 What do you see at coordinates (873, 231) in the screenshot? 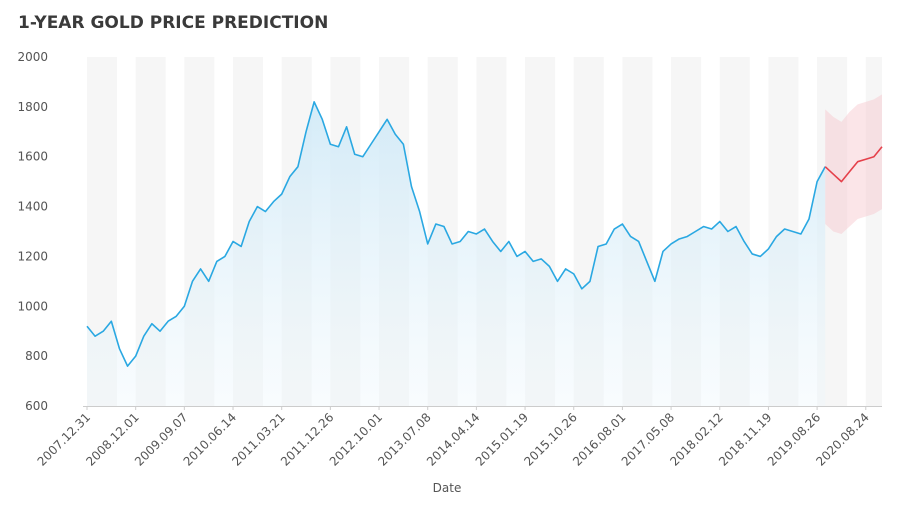
I see `background-band` at bounding box center [873, 231].